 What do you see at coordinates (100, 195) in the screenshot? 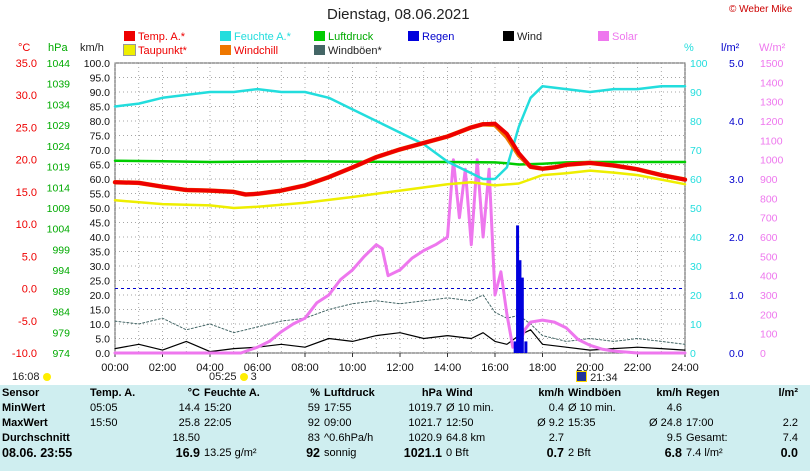
I see `tick-label-kmh: 55.0` at bounding box center [100, 195].